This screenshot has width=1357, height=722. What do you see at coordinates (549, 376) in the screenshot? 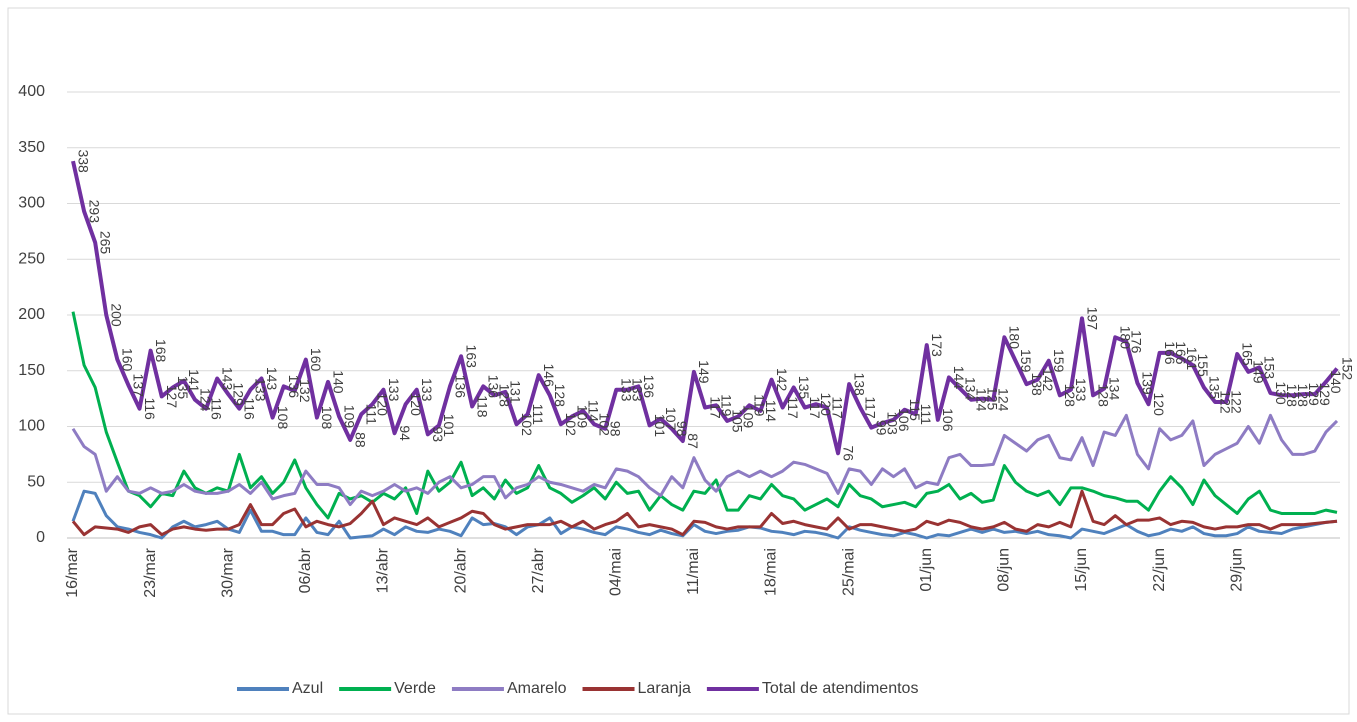
I see `data-label: 146` at bounding box center [549, 376].